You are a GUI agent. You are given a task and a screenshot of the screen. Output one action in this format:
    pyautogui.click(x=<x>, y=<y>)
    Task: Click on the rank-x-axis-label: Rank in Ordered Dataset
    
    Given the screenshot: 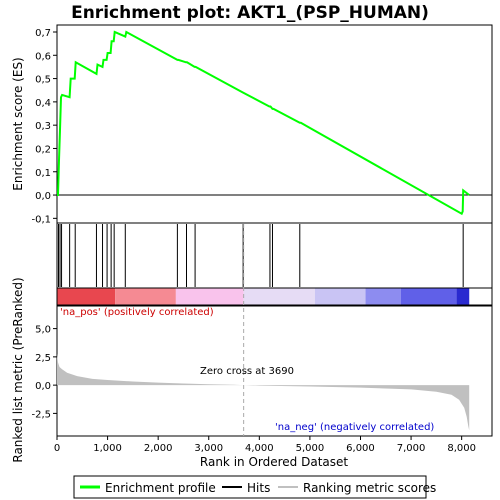 What is the action you would take?
    pyautogui.click(x=274, y=462)
    